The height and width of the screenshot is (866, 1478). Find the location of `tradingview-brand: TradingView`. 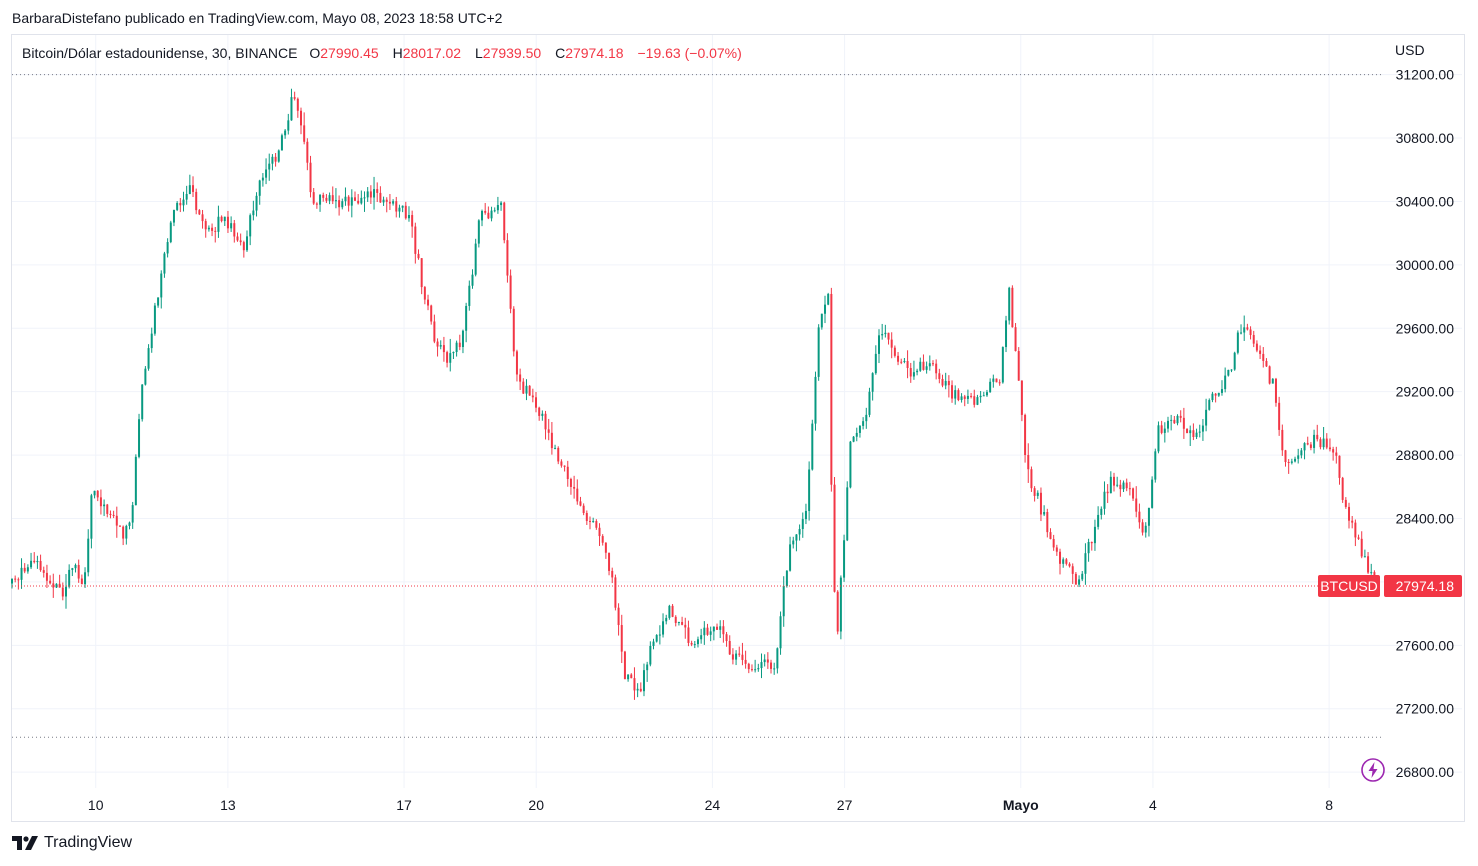

tradingview-brand: TradingView is located at coordinates (88, 842).